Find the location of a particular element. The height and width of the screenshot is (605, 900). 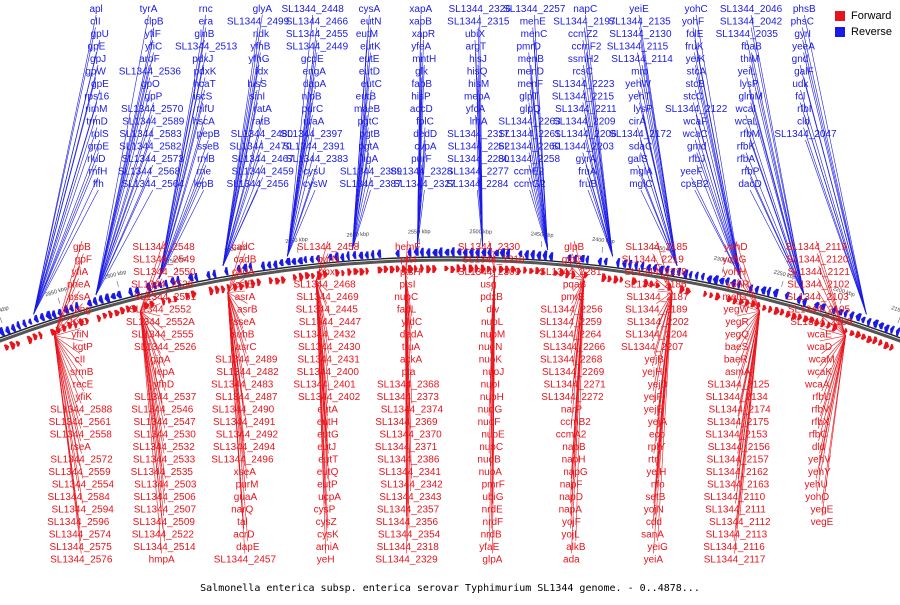

forward-gene-label: SL1344_2549 is located at coordinates (164, 260).